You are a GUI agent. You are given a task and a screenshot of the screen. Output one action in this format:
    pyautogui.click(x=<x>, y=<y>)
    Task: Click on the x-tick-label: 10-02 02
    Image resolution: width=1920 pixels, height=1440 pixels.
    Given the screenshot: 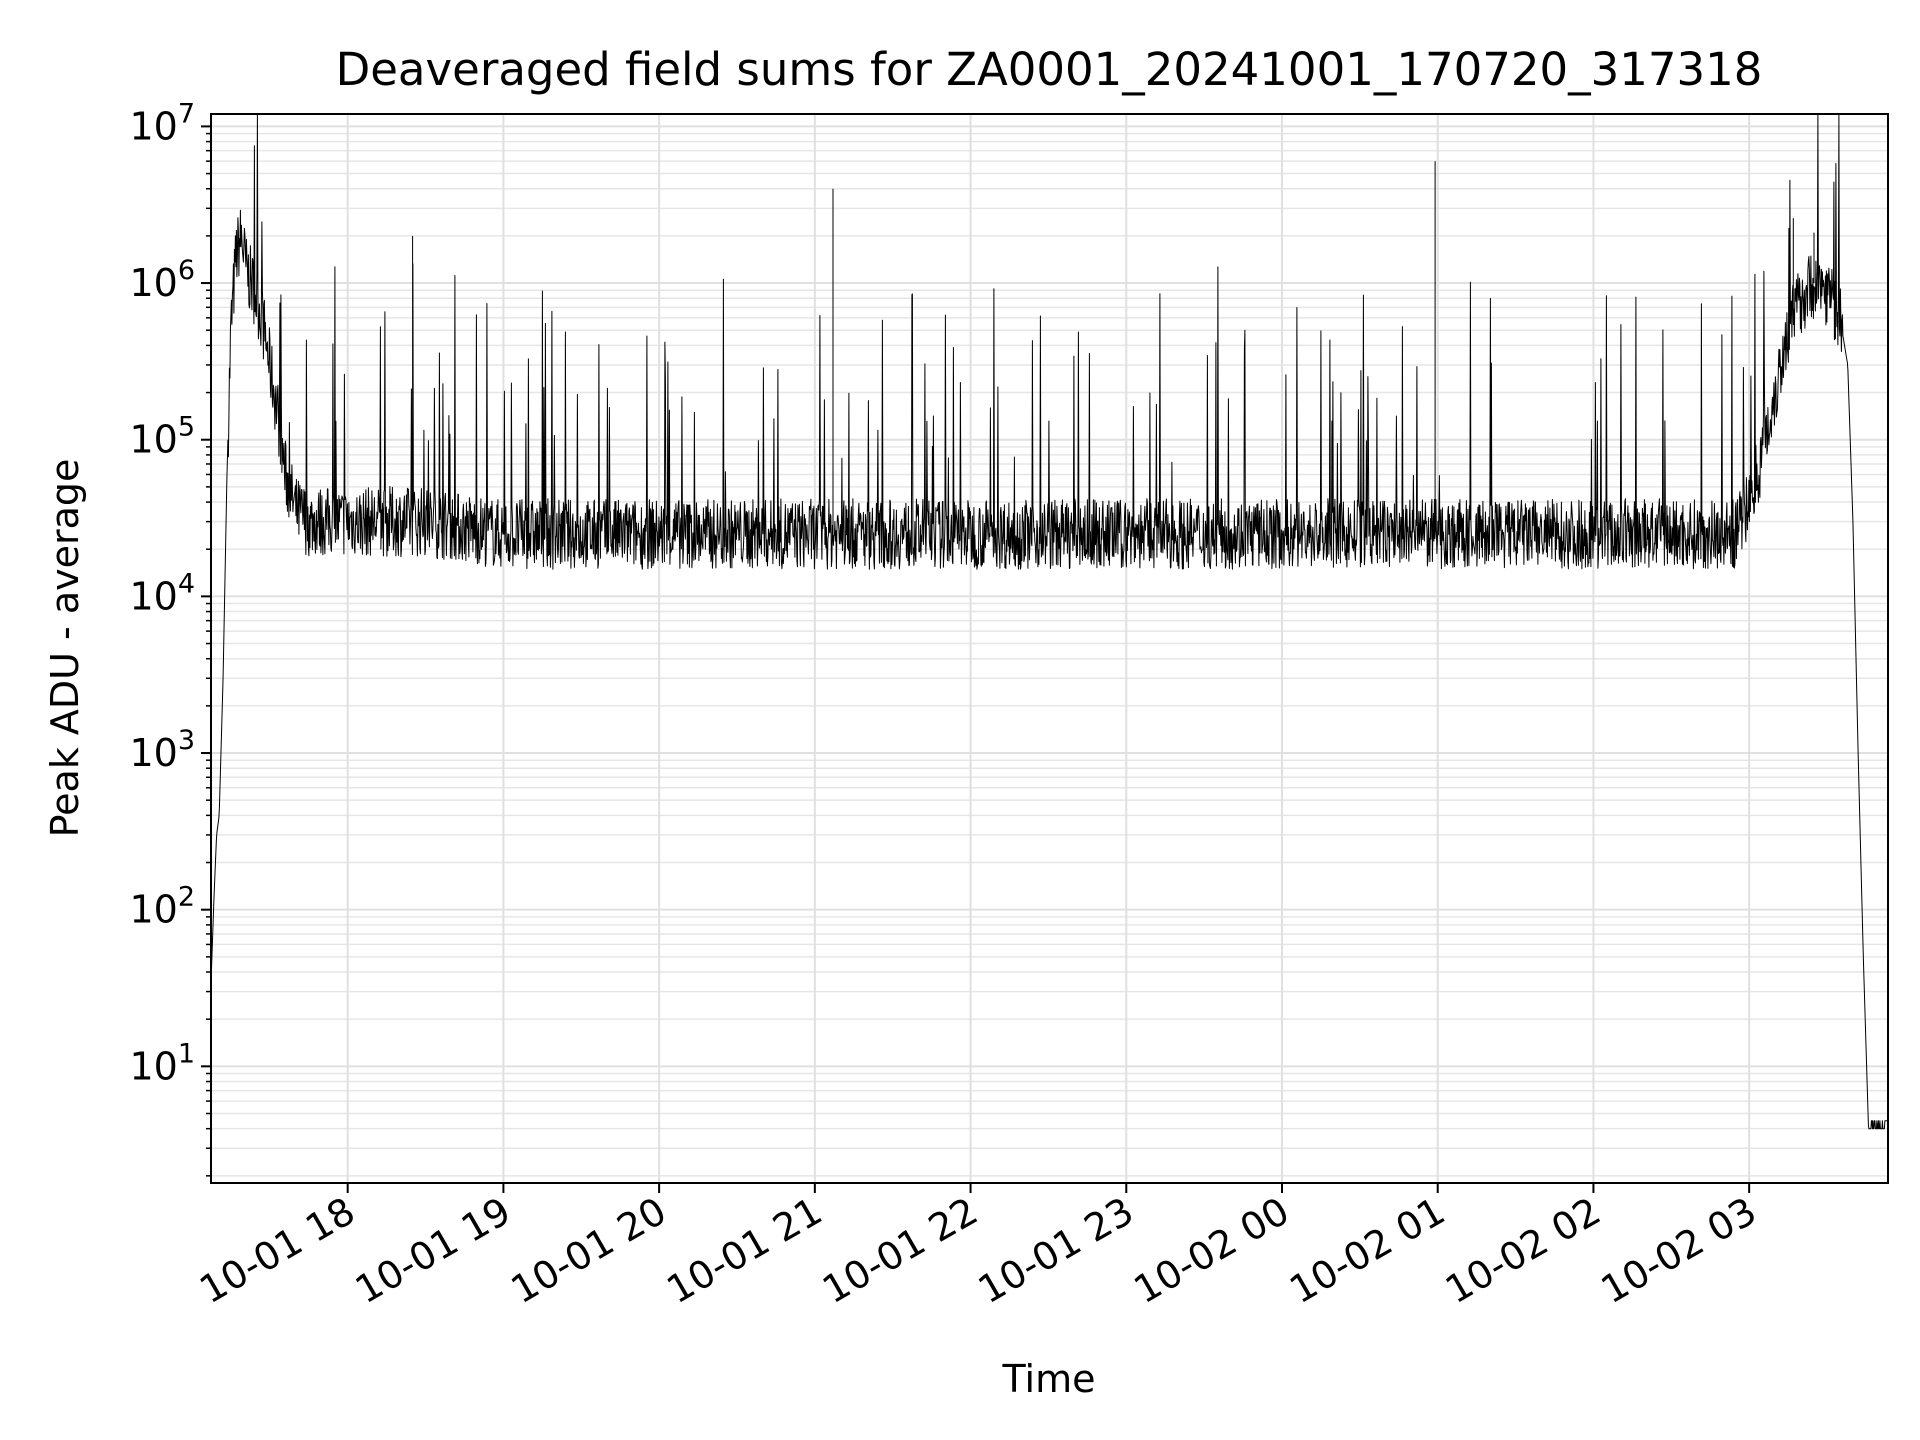 What is the action you would take?
    pyautogui.click(x=1523, y=1251)
    